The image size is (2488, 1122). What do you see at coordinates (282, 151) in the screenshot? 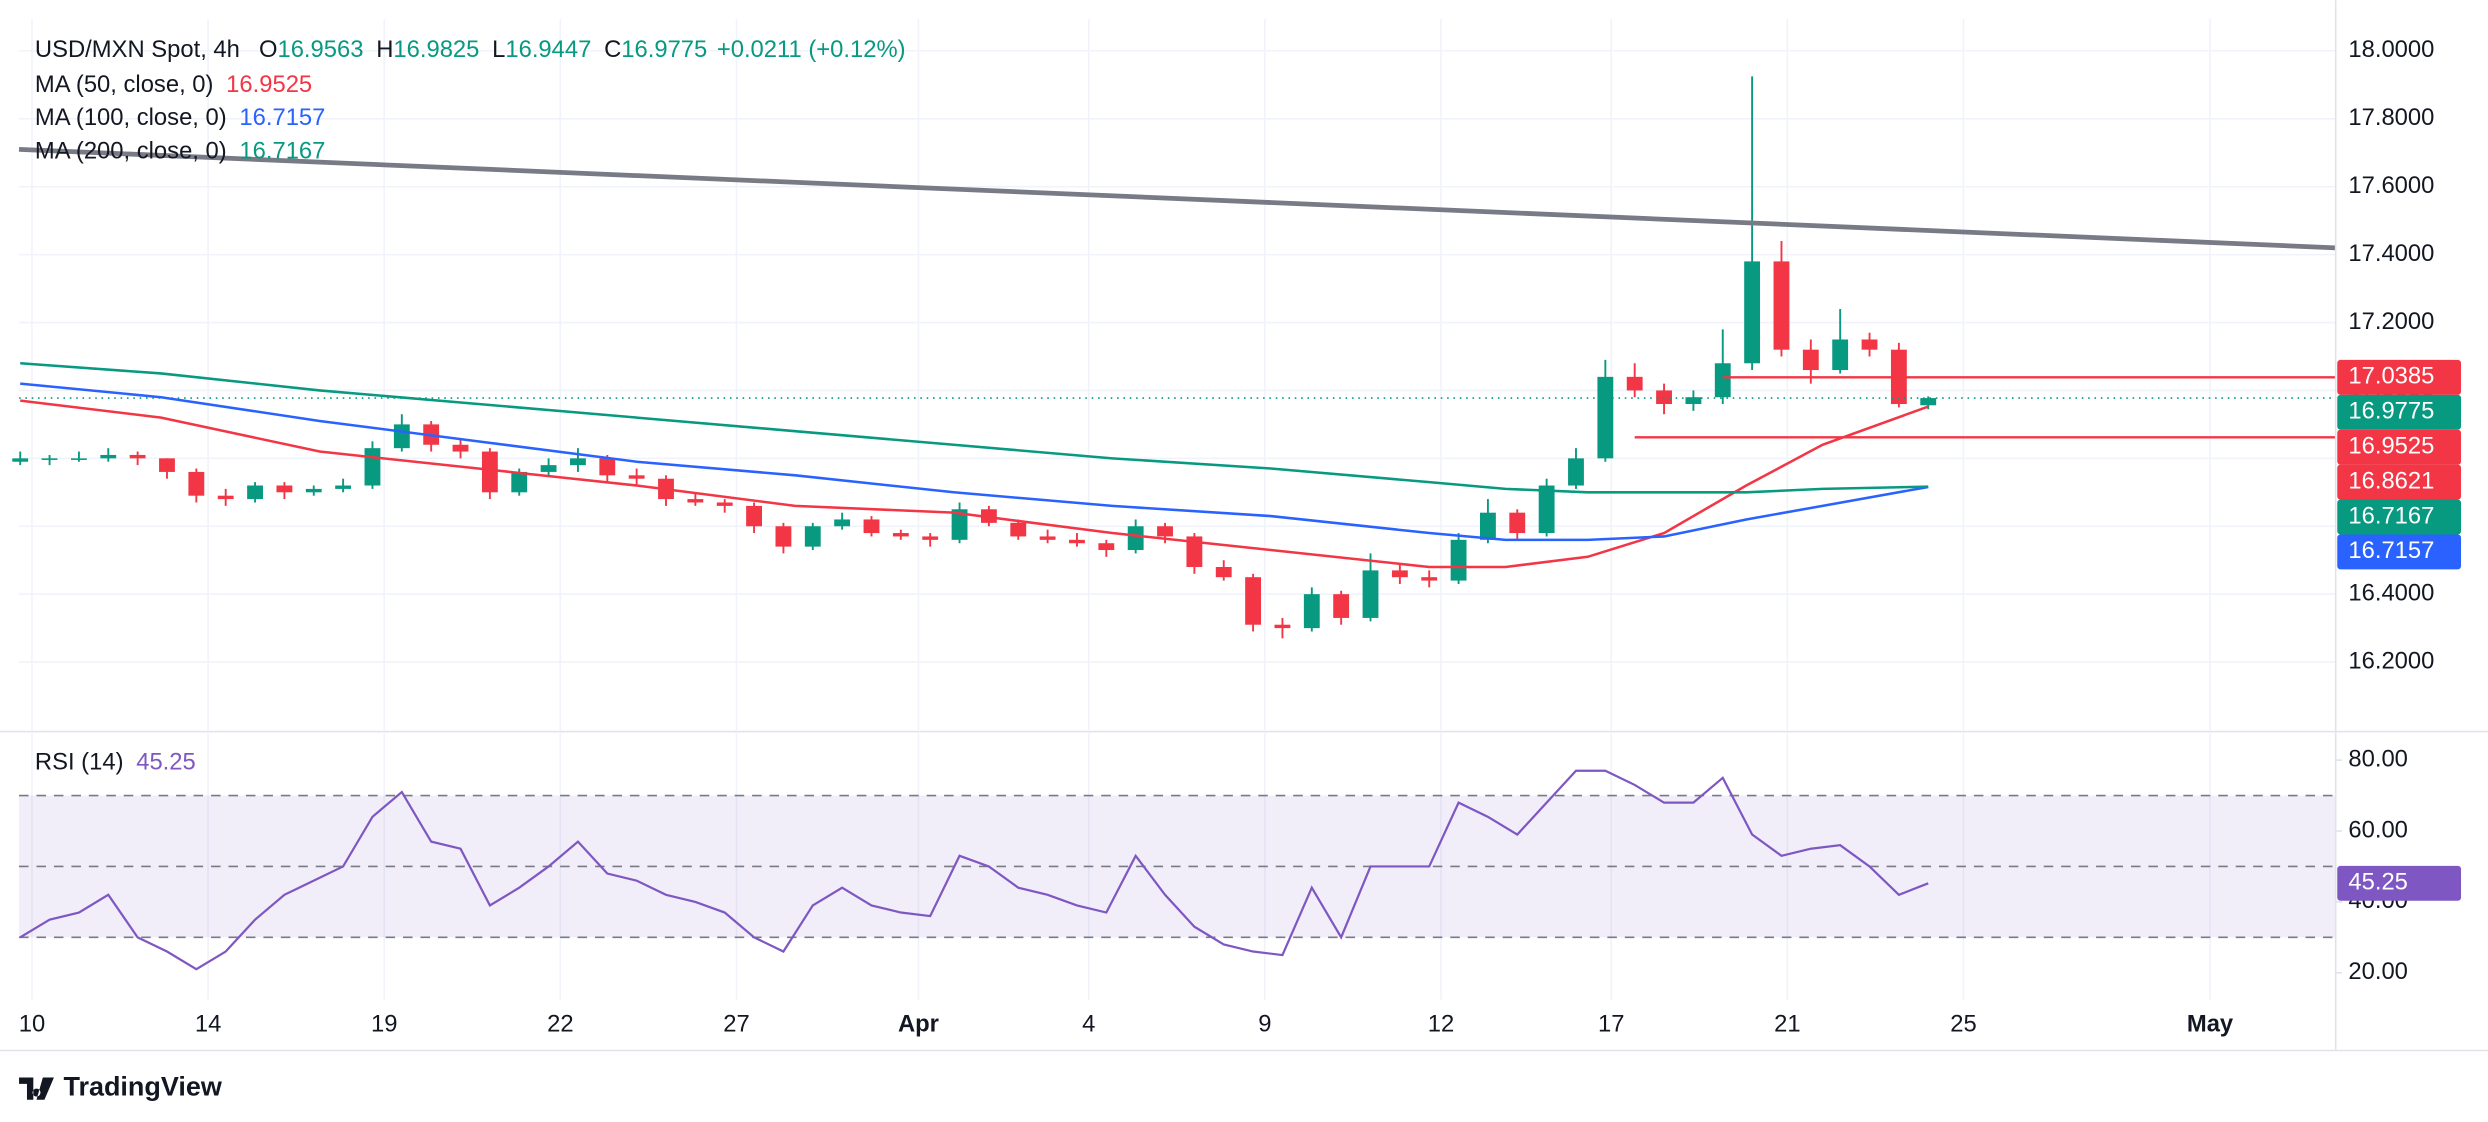
I see `legend-value: 16.7167` at bounding box center [282, 151].